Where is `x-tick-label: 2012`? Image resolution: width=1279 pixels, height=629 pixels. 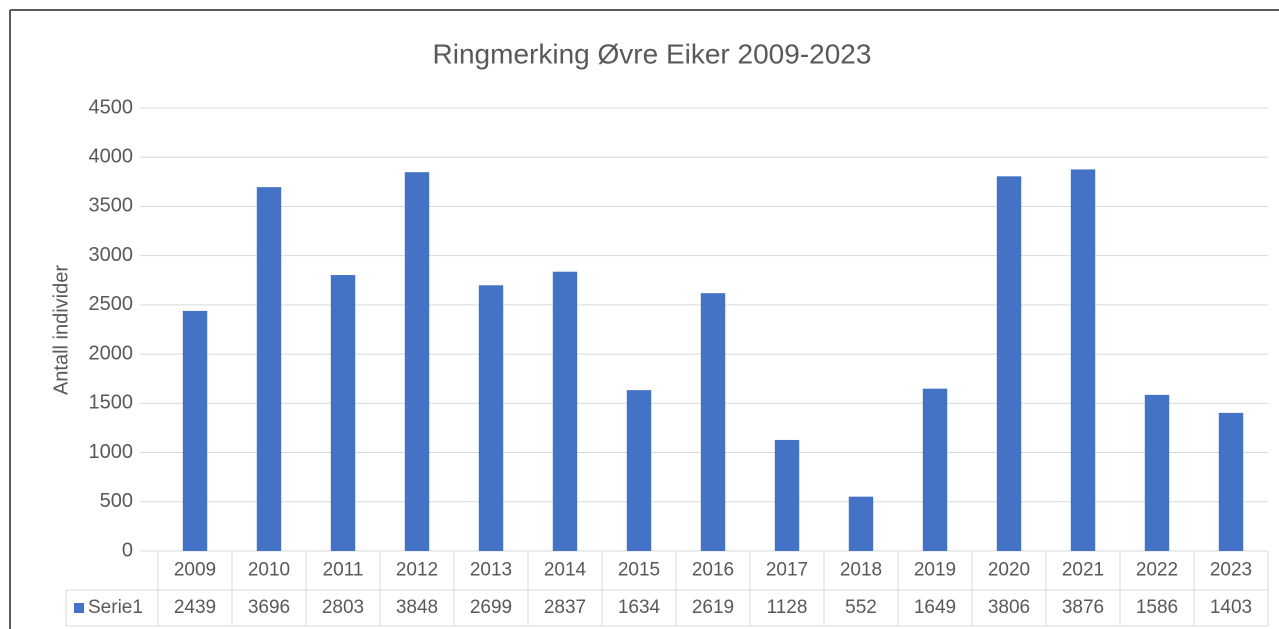 x-tick-label: 2012 is located at coordinates (417, 570).